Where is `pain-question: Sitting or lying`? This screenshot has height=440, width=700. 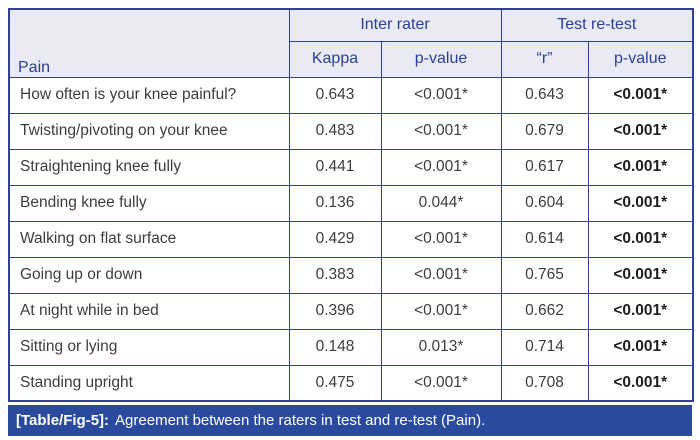
pain-question: Sitting or lying is located at coordinates (149, 347).